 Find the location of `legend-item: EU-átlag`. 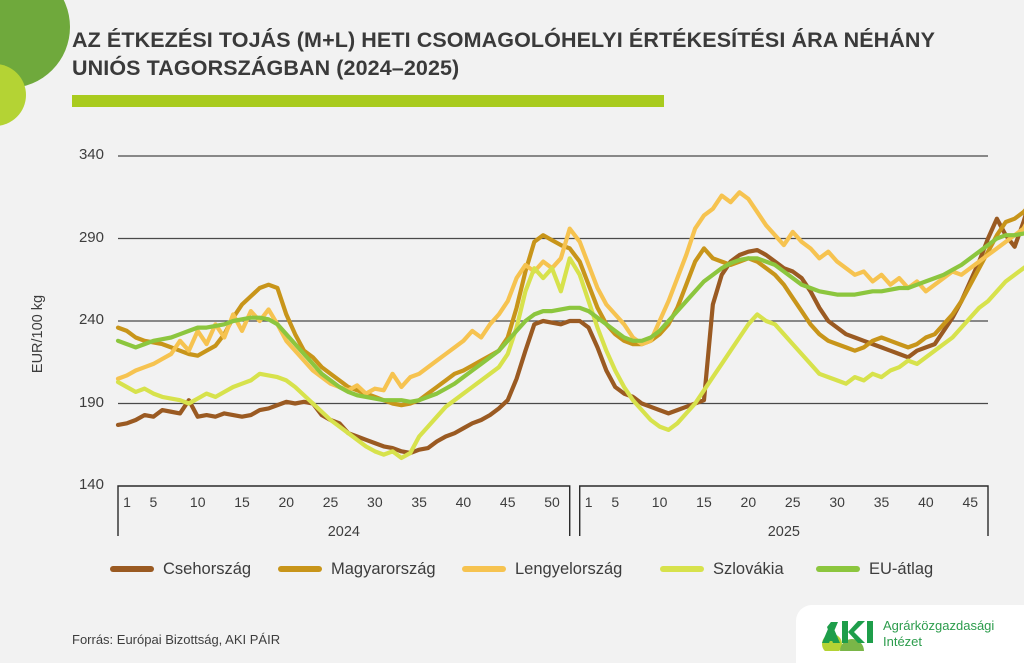

legend-item: EU-átlag is located at coordinates (874, 569).